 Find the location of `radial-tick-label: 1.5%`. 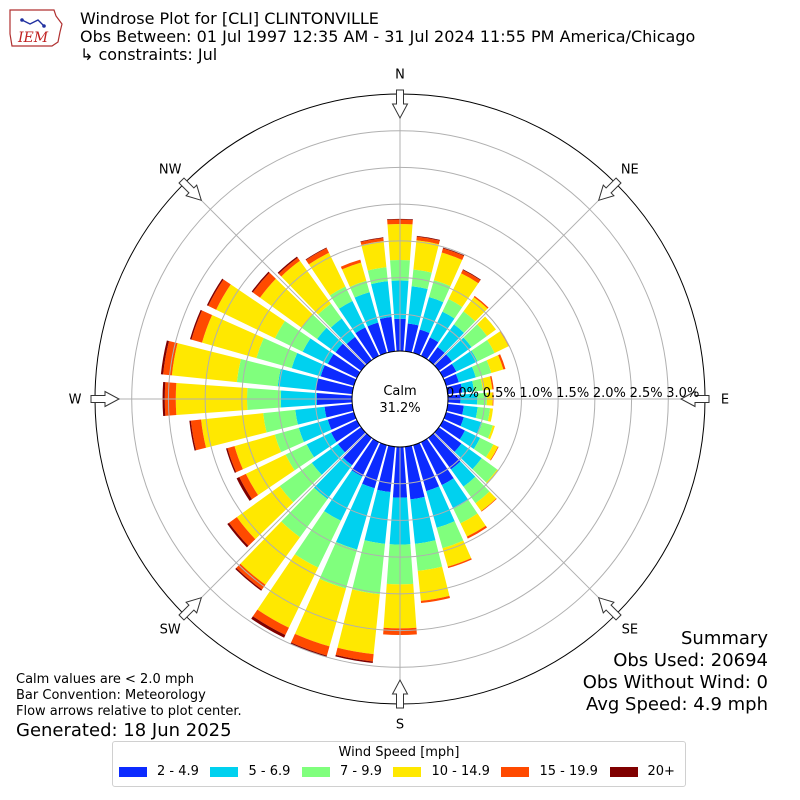

radial-tick-label: 1.5% is located at coordinates (572, 393).